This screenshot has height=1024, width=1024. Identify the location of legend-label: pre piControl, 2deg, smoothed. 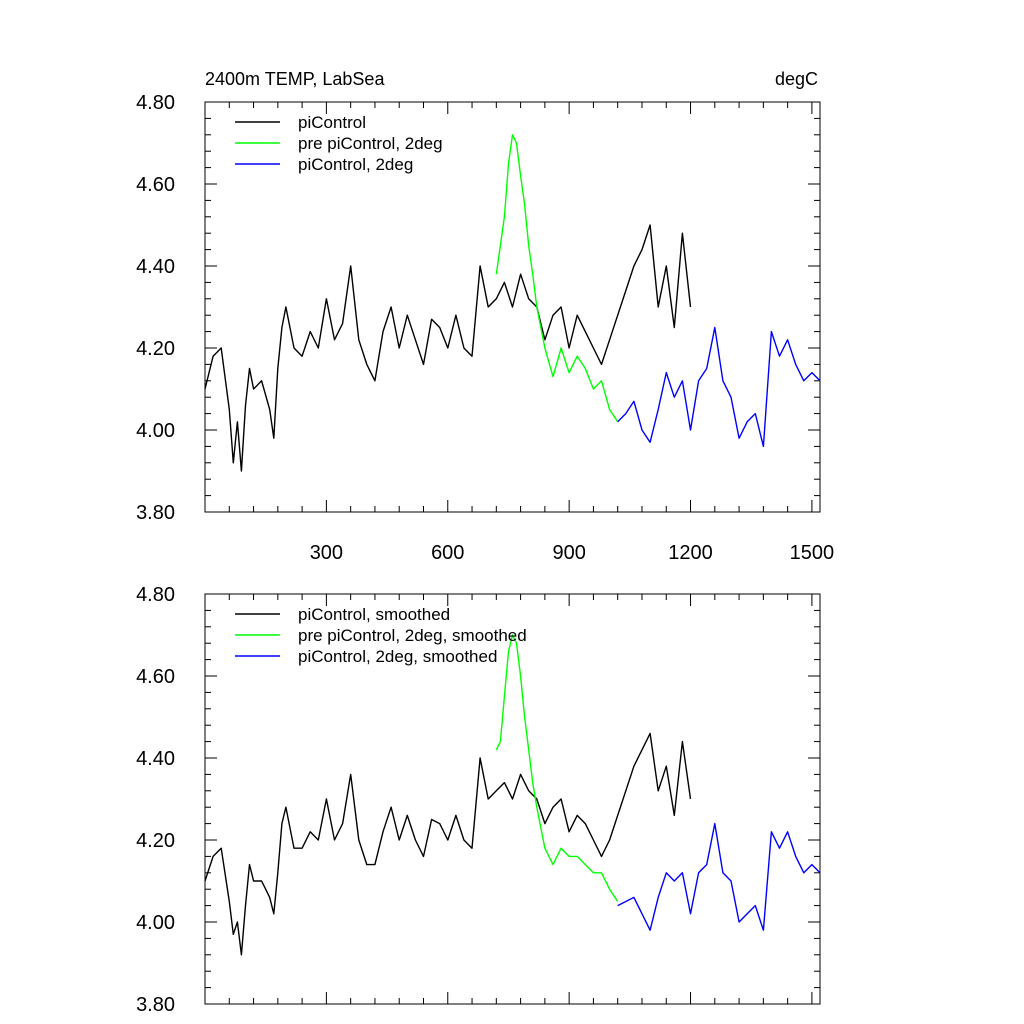
(412, 635).